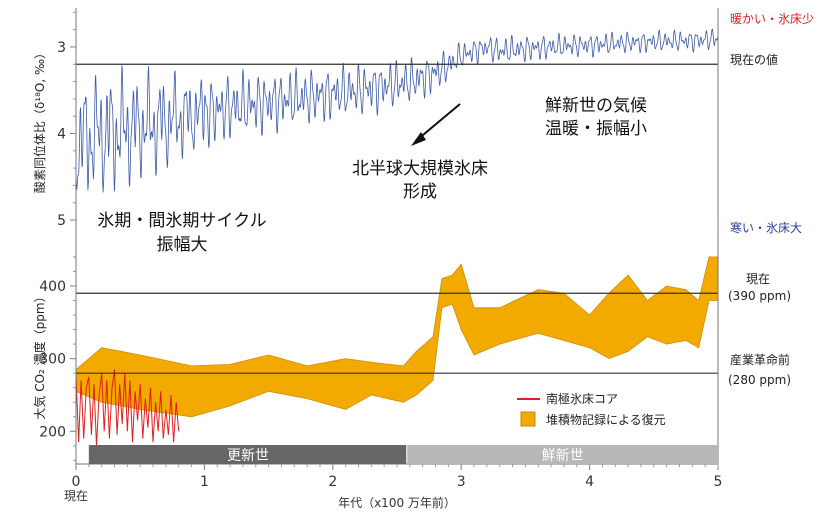 Image resolution: width=839 pixels, height=513 pixels. What do you see at coordinates (39, 120) in the screenshot?
I see `y-axis-label-isotope: 酸素同位体比（δ¹⁸O, ‰）` at bounding box center [39, 120].